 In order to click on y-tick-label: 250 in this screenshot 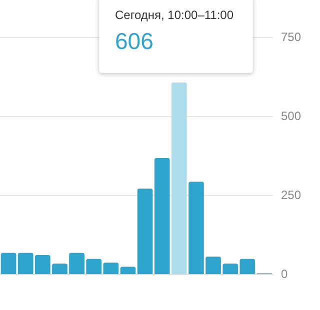, I will do `click(291, 195)`.